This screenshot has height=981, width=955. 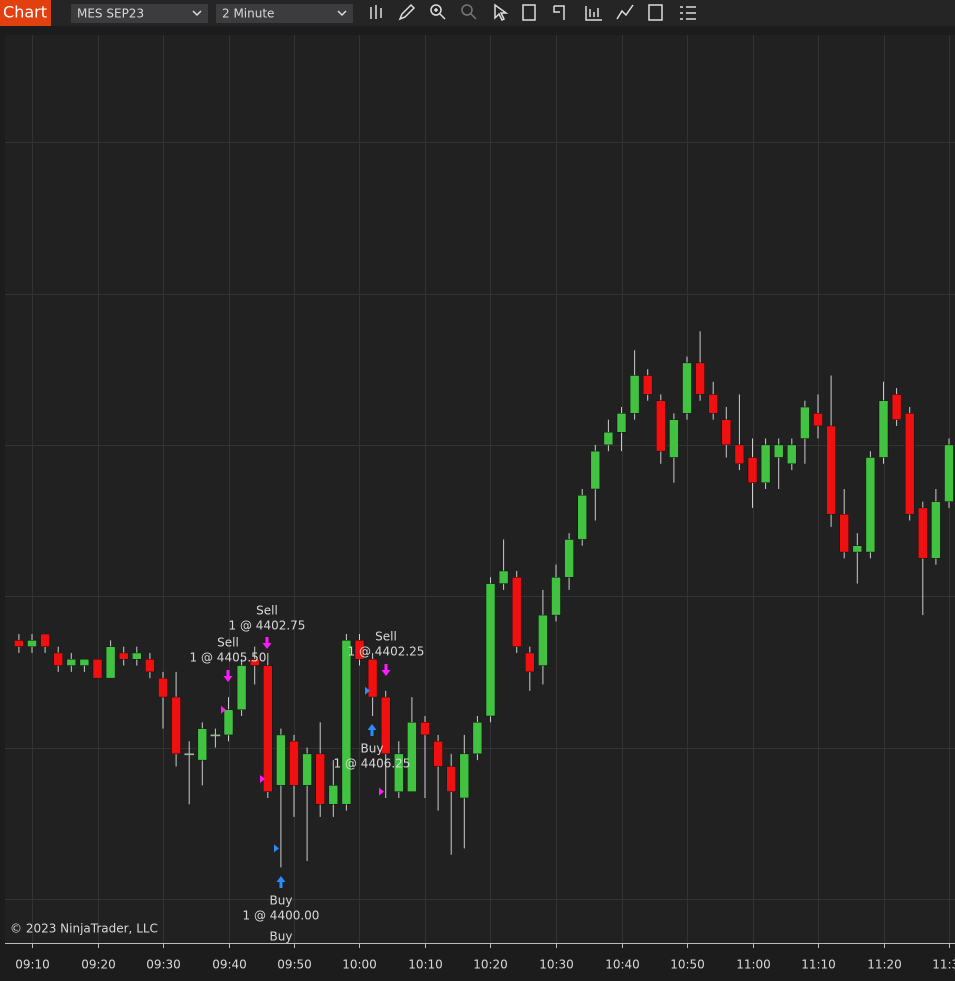 I want to click on instrument-select, so click(x=139, y=13).